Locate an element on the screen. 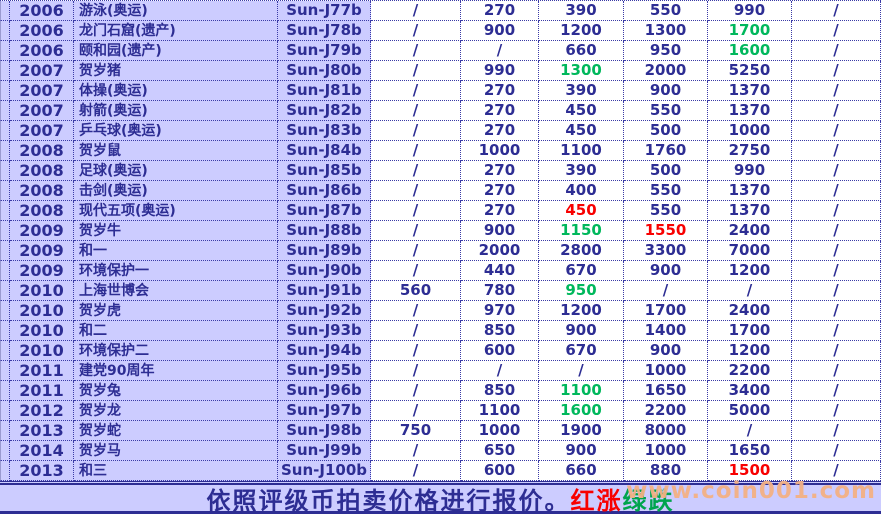  code-cell: Sun-J81b is located at coordinates (324, 91).